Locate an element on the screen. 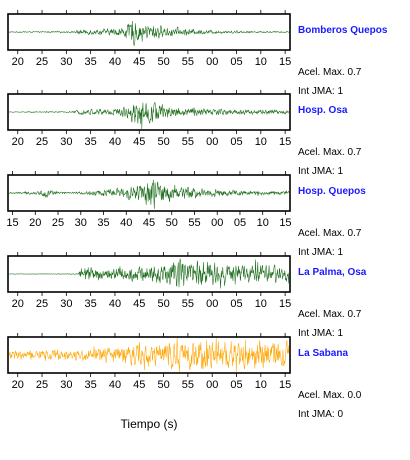 Image resolution: width=410 pixels, height=460 pixels. acel-max-value: Acel. Max. 0.0 is located at coordinates (330, 395).